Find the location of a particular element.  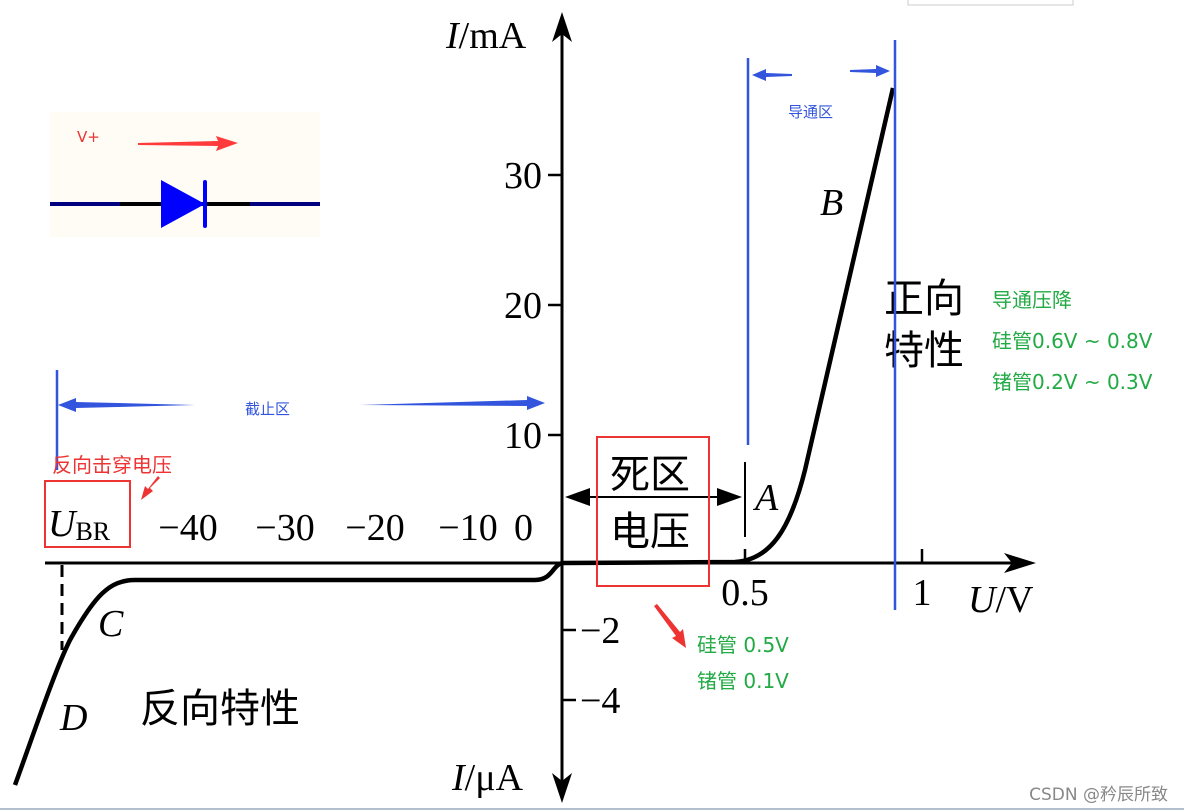

breakdown-pointer-arrow is located at coordinates (150, 488).